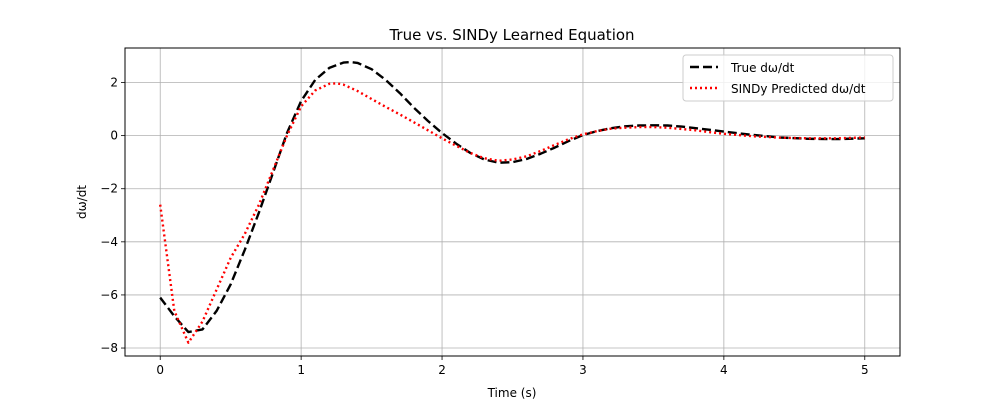 The height and width of the screenshot is (400, 1000). Describe the element at coordinates (109, 189) in the screenshot. I see `y-tick-label: −2` at that location.